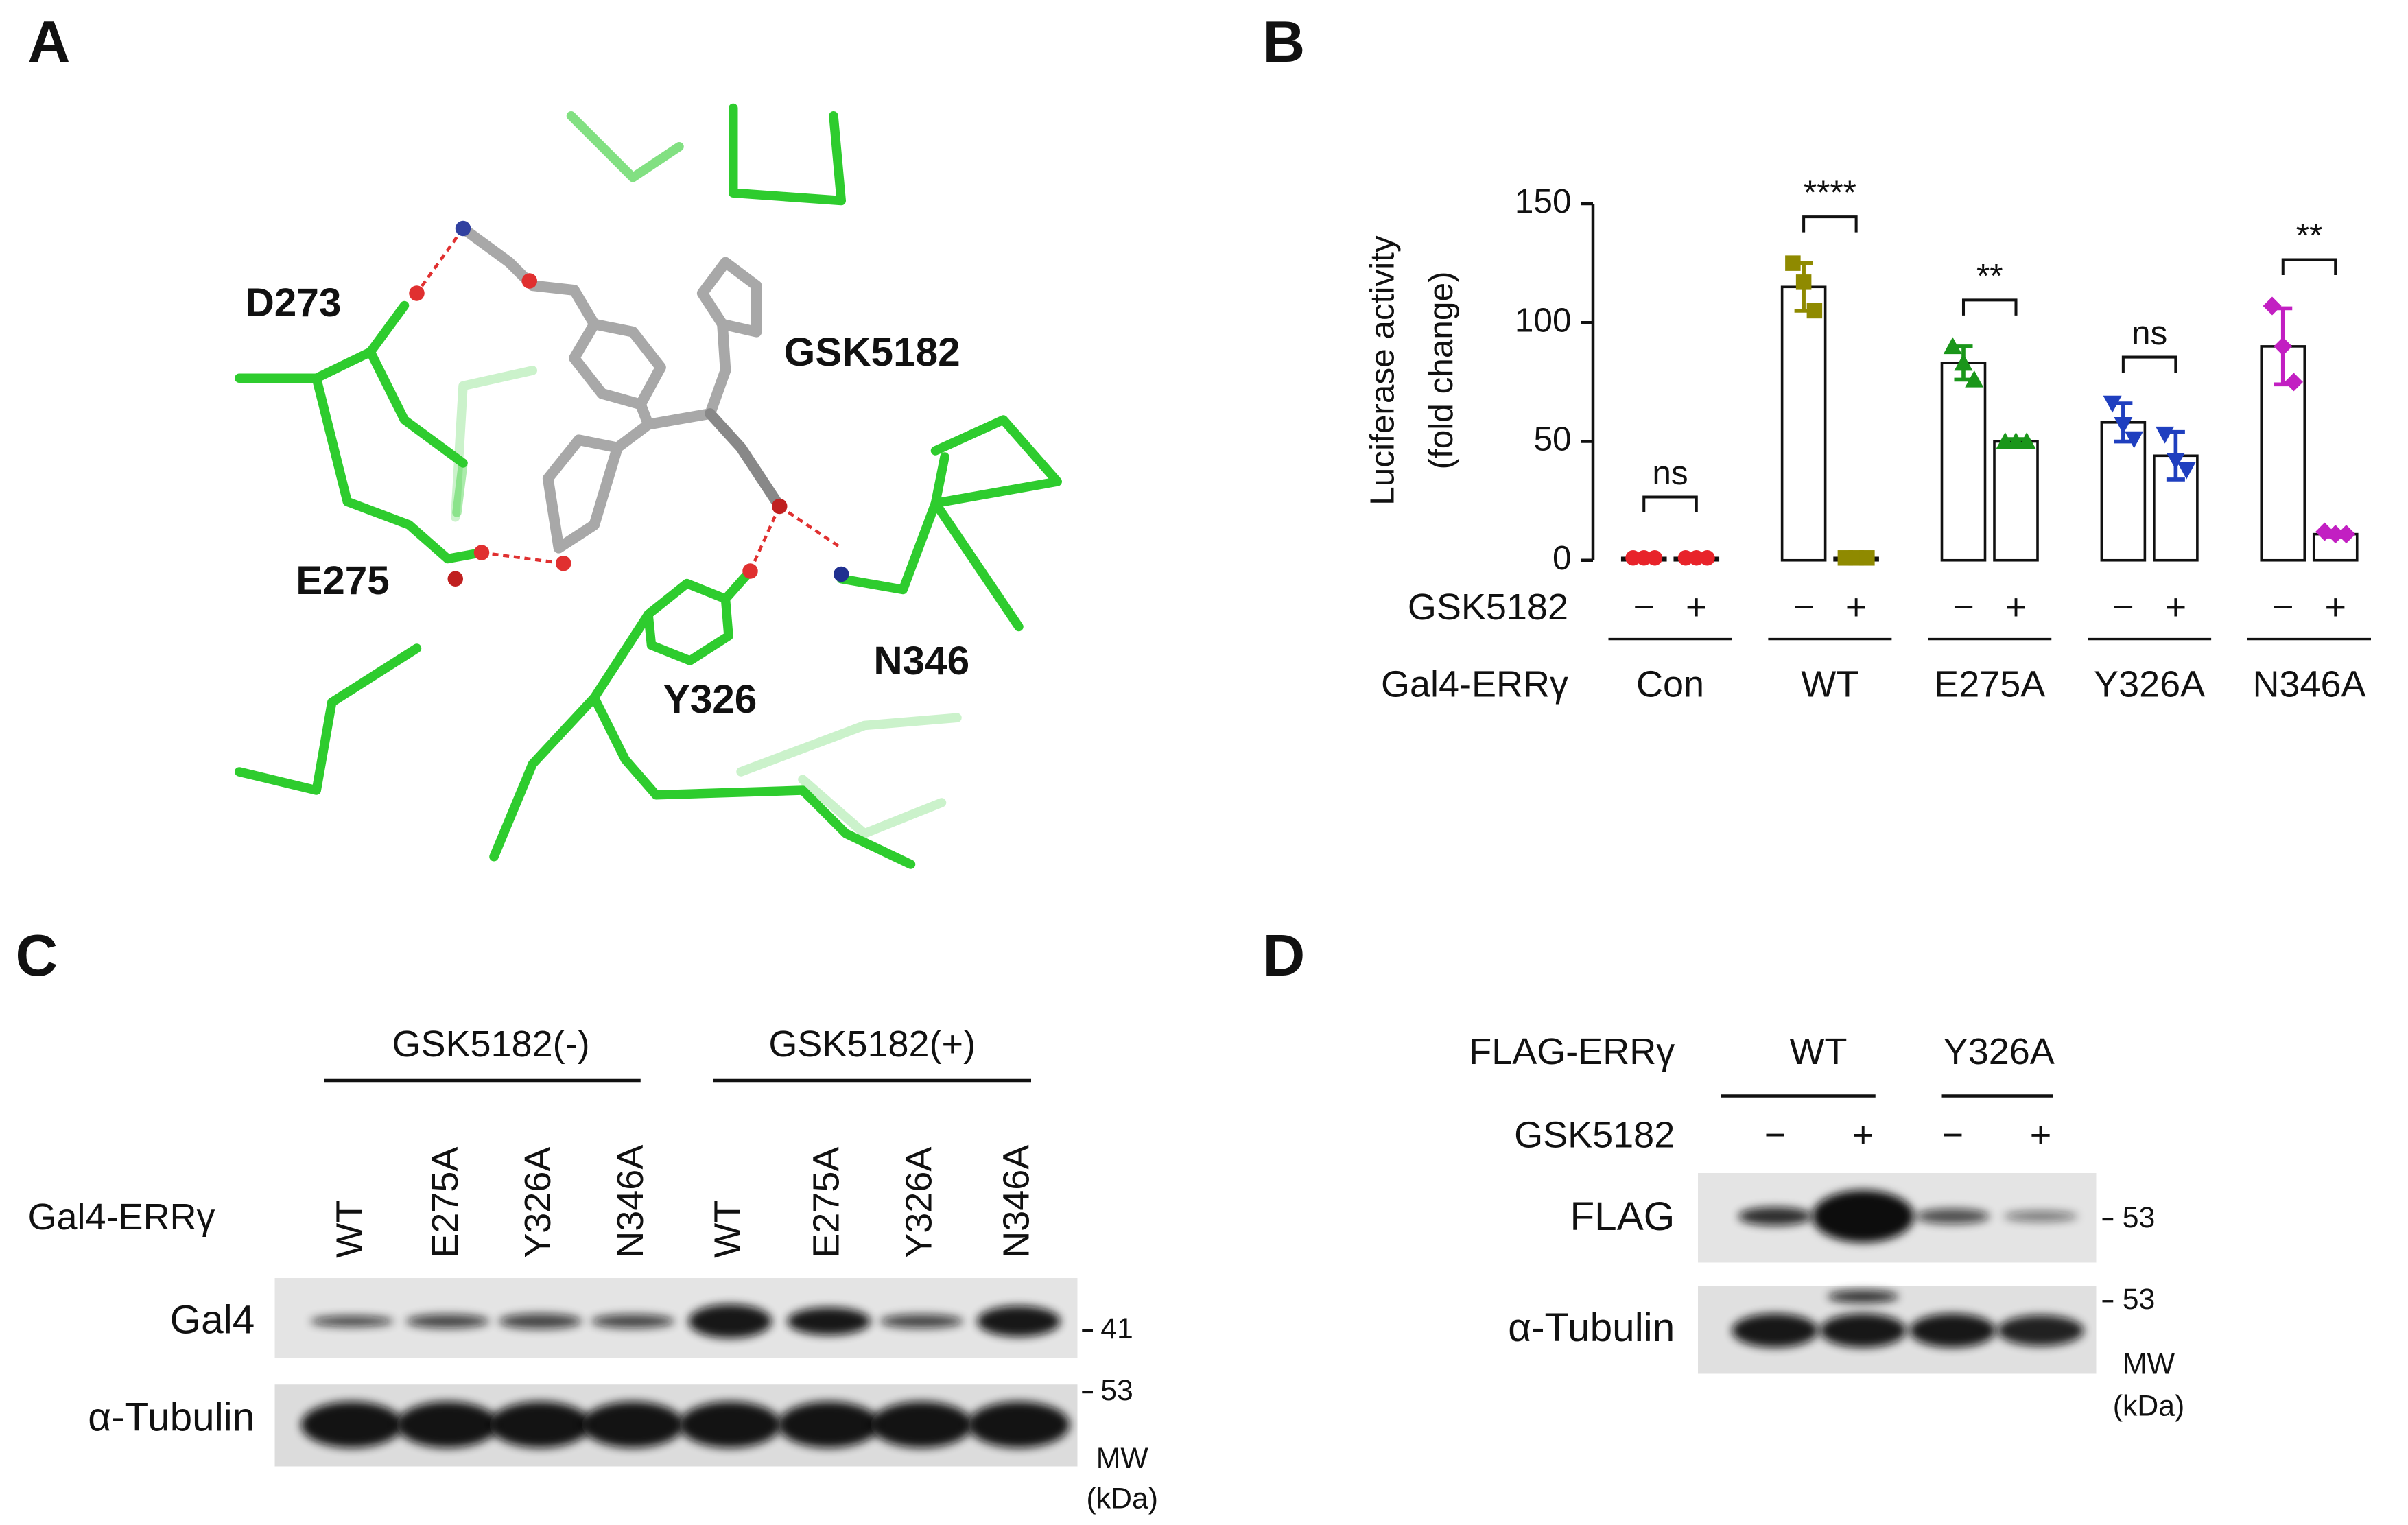 The height and width of the screenshot is (1525, 2408). What do you see at coordinates (1123, 1498) in the screenshot?
I see `mw-label: (kDa)` at bounding box center [1123, 1498].